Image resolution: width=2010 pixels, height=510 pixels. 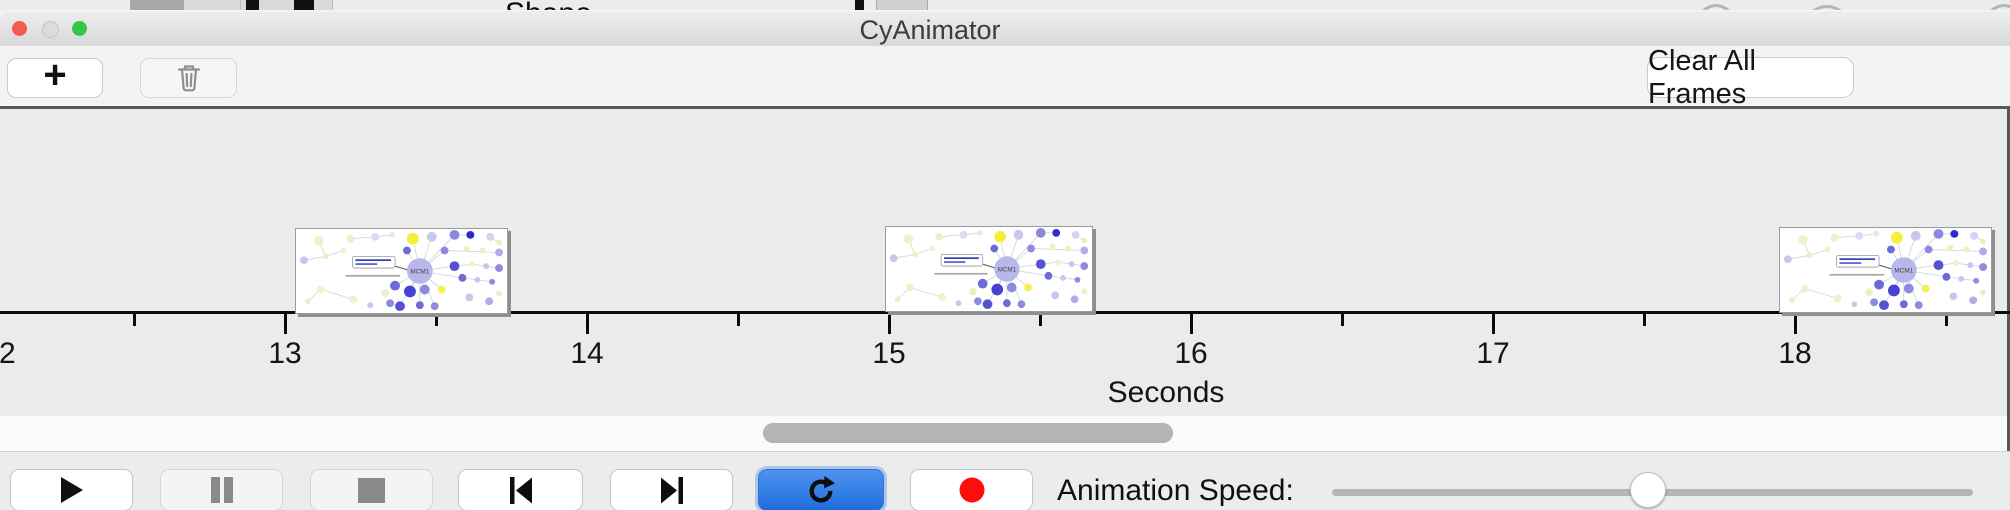 What do you see at coordinates (79, 28) in the screenshot?
I see `zoom-button` at bounding box center [79, 28].